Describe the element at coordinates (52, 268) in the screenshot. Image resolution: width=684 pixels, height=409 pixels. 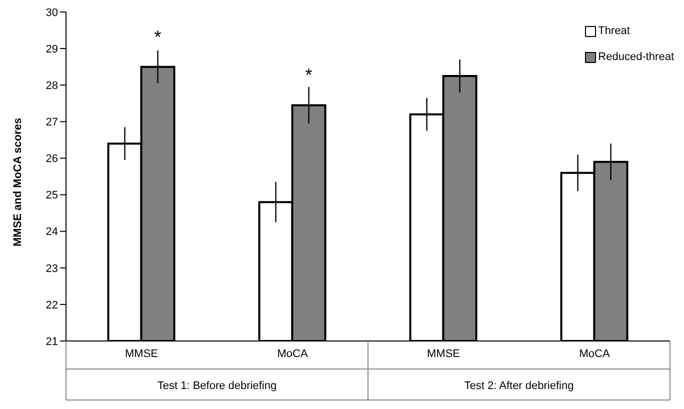
I see `y-tick-label: 23` at that location.